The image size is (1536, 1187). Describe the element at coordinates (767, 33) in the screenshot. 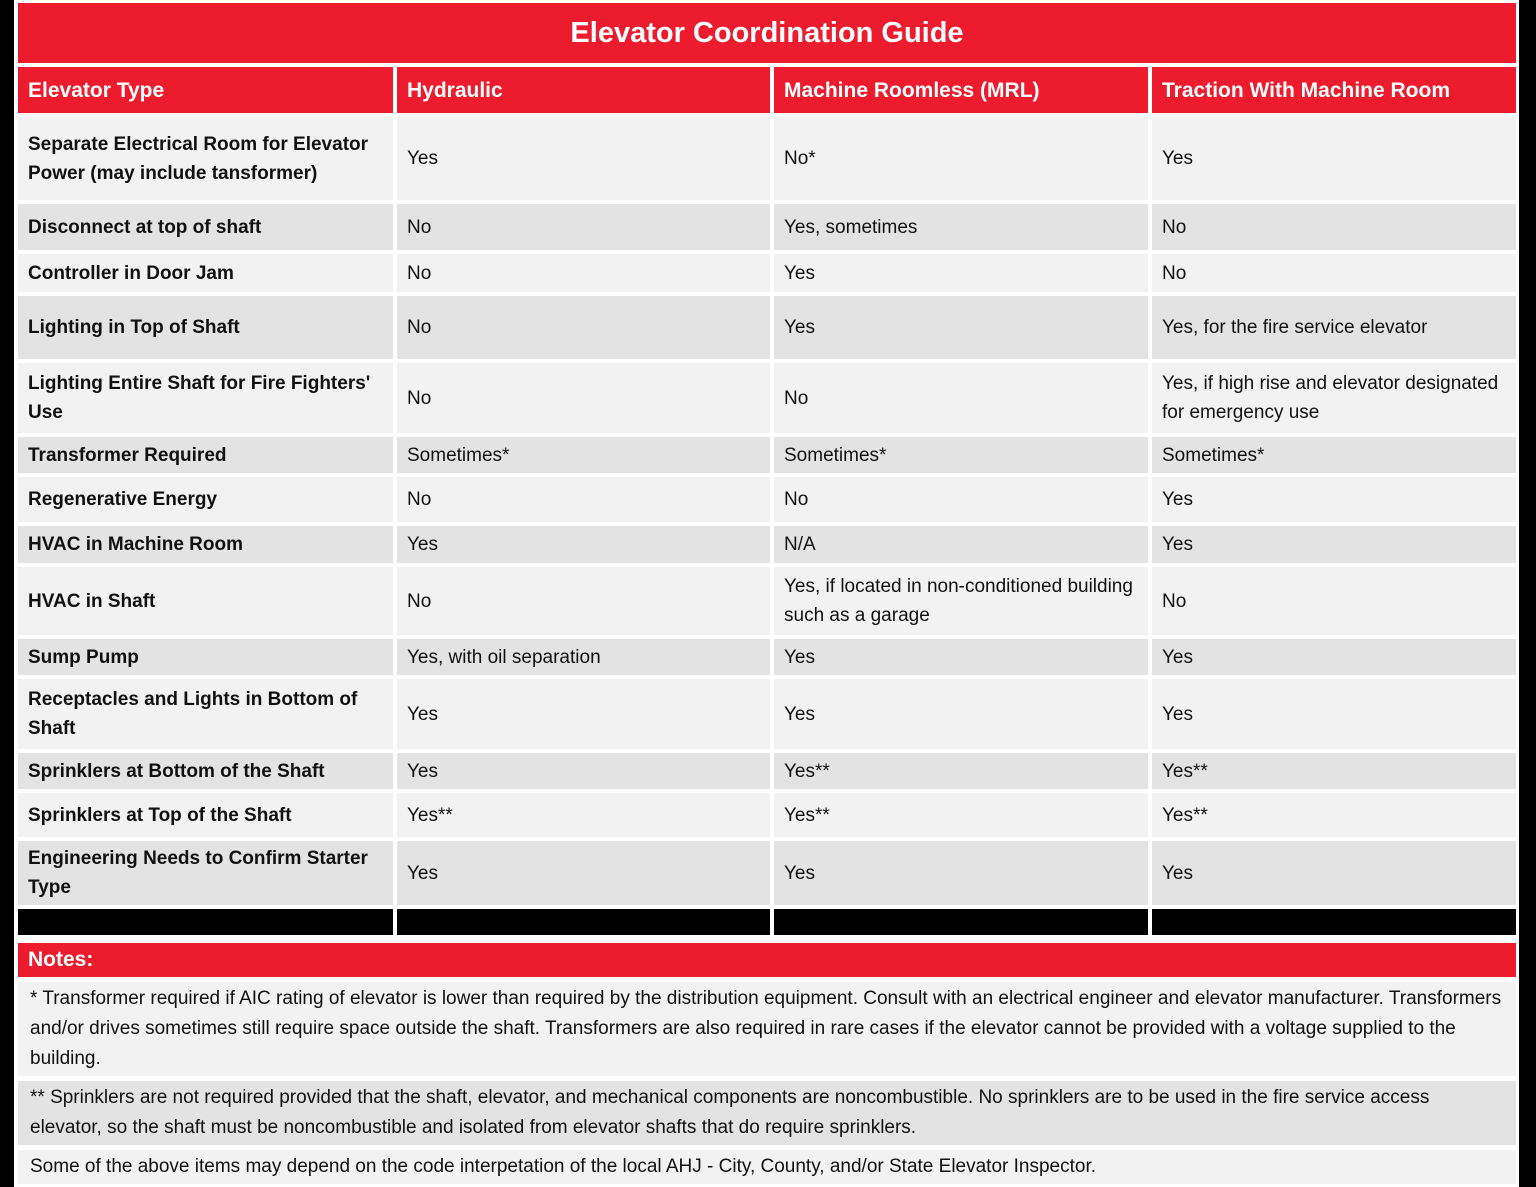

I see `page-title: Elevator Coordination Guide` at that location.